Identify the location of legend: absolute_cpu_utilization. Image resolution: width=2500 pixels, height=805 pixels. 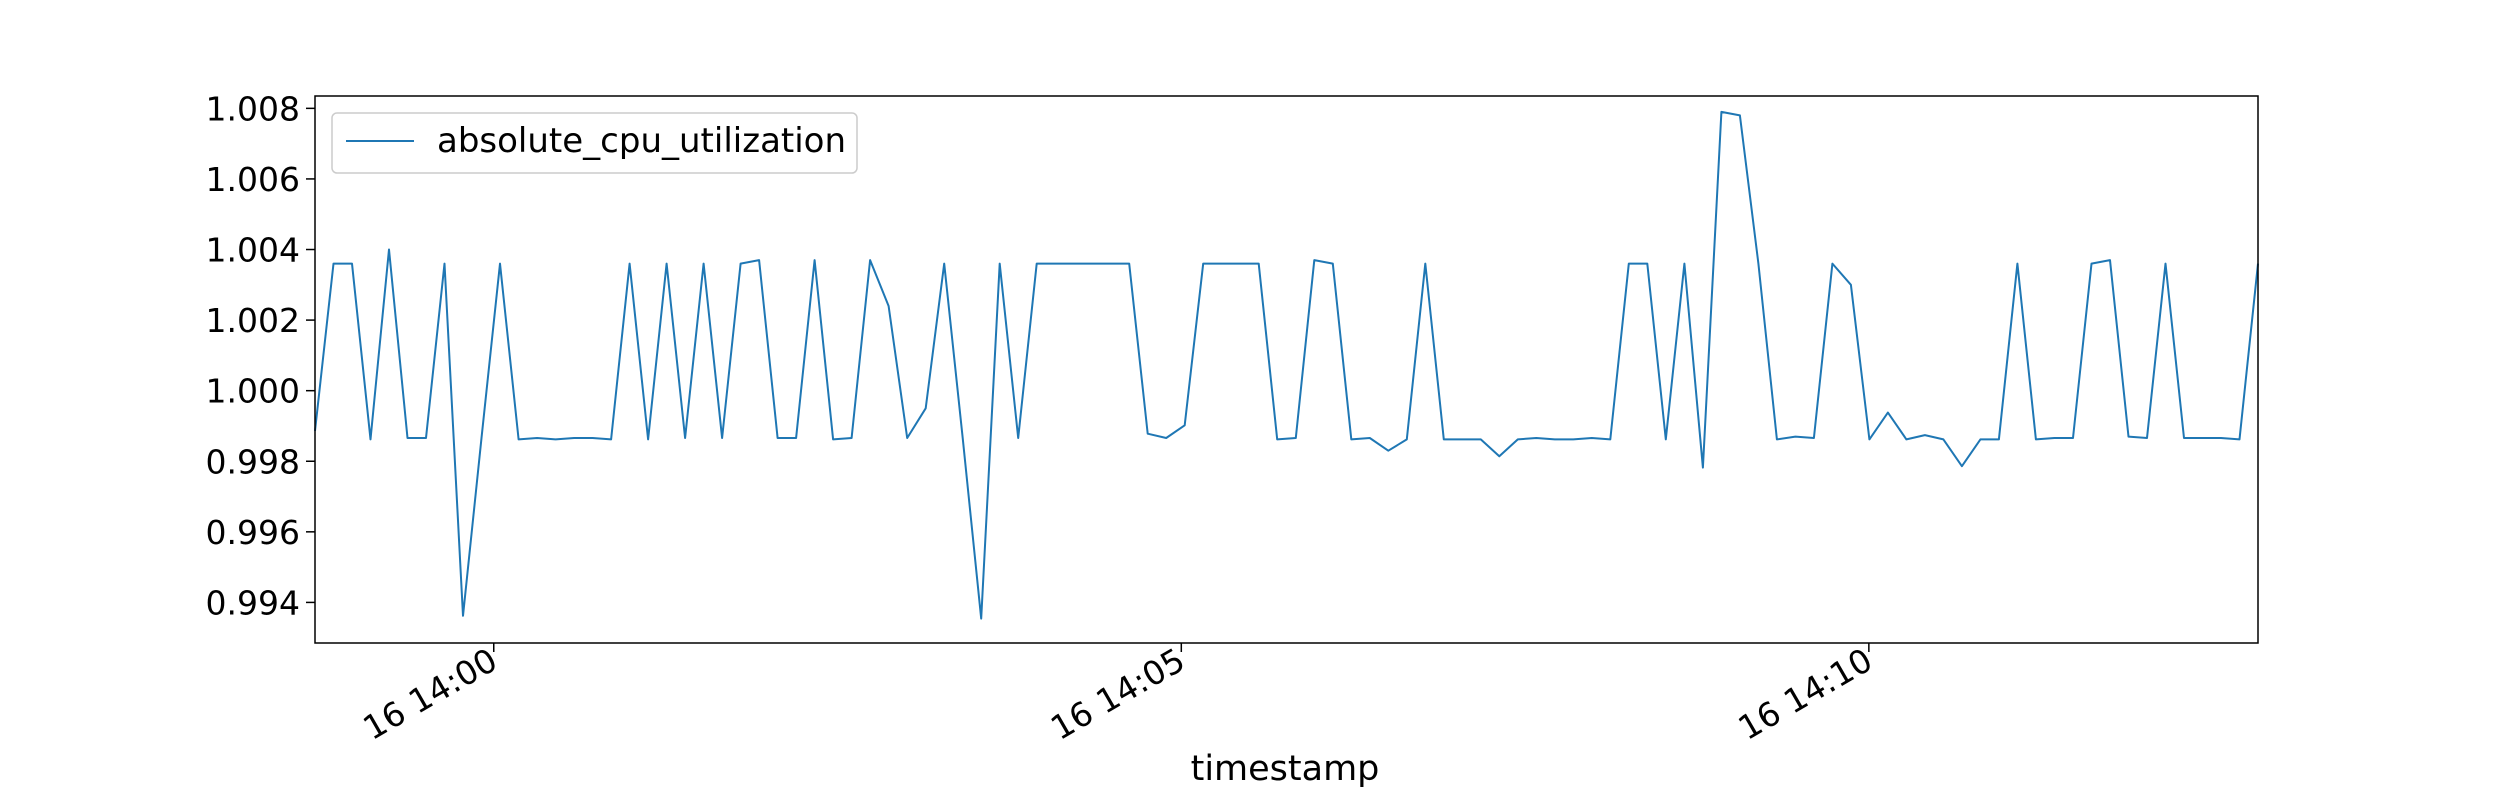
(594, 143).